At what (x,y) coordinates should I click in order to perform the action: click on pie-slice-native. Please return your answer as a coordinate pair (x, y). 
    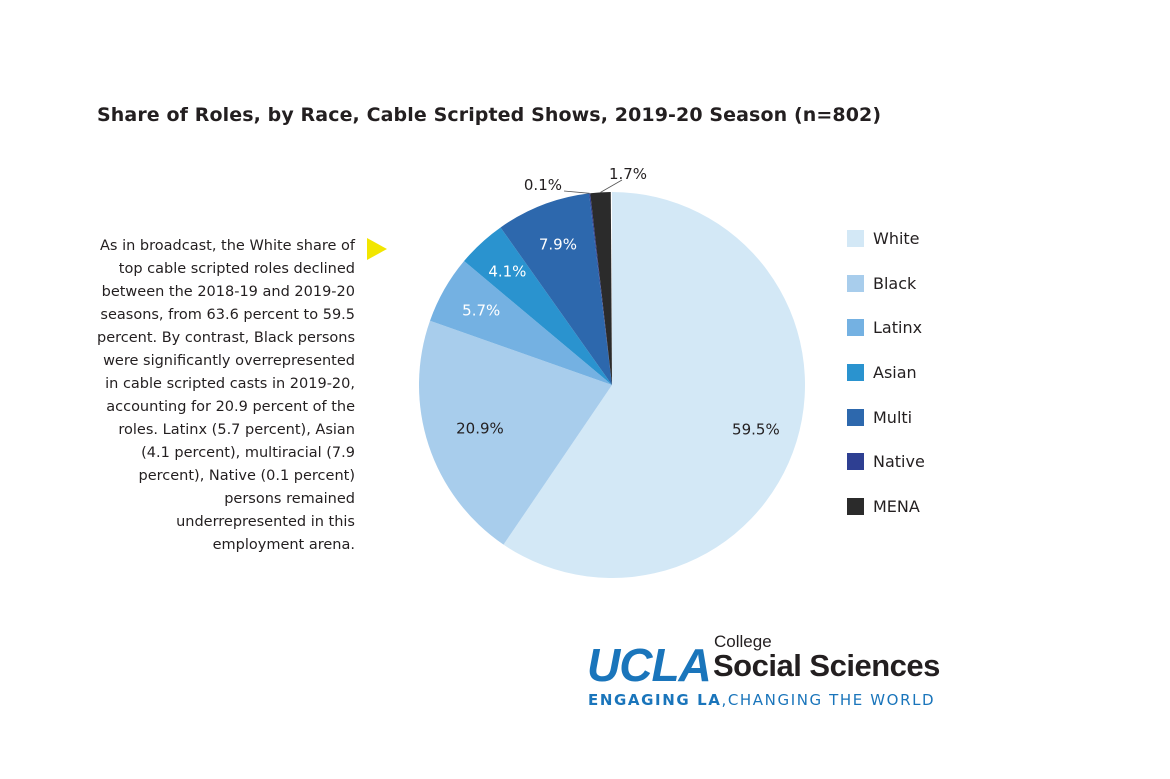
    Looking at the image, I should click on (600, 289).